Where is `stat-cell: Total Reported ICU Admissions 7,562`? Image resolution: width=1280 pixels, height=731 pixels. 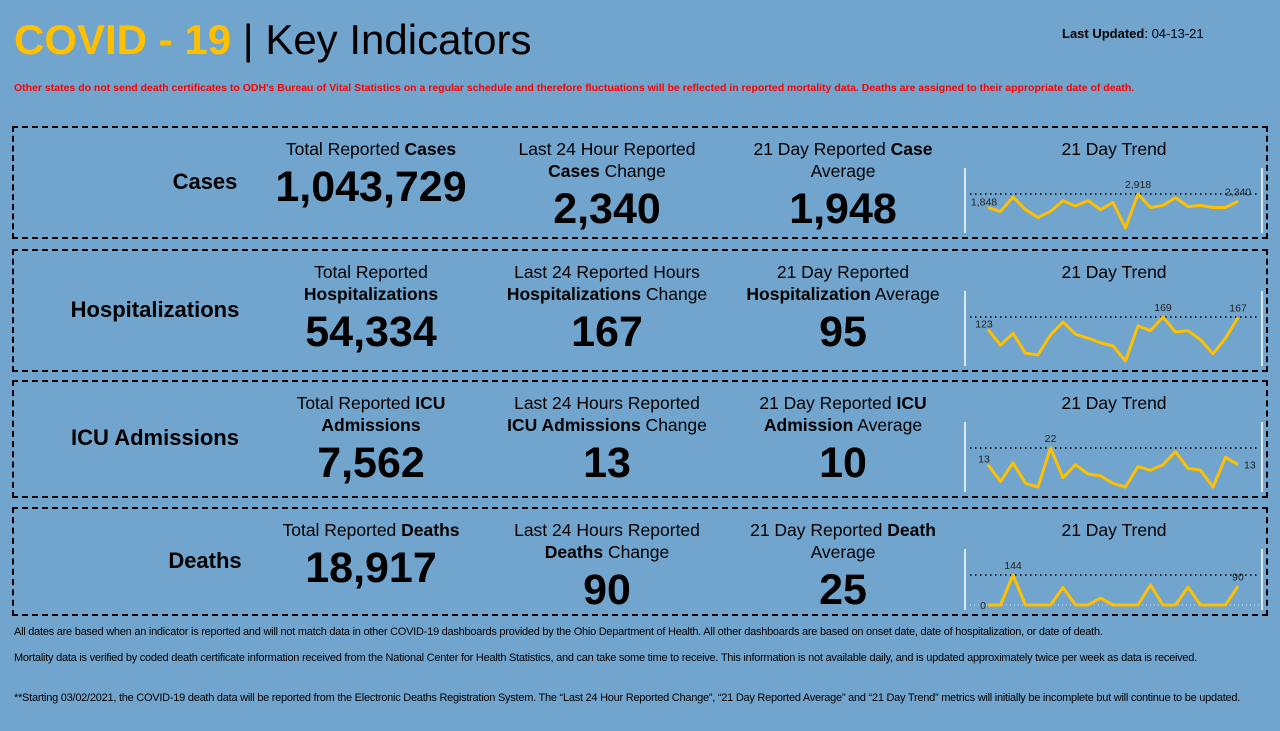 stat-cell: Total Reported ICU Admissions 7,562 is located at coordinates (371, 440).